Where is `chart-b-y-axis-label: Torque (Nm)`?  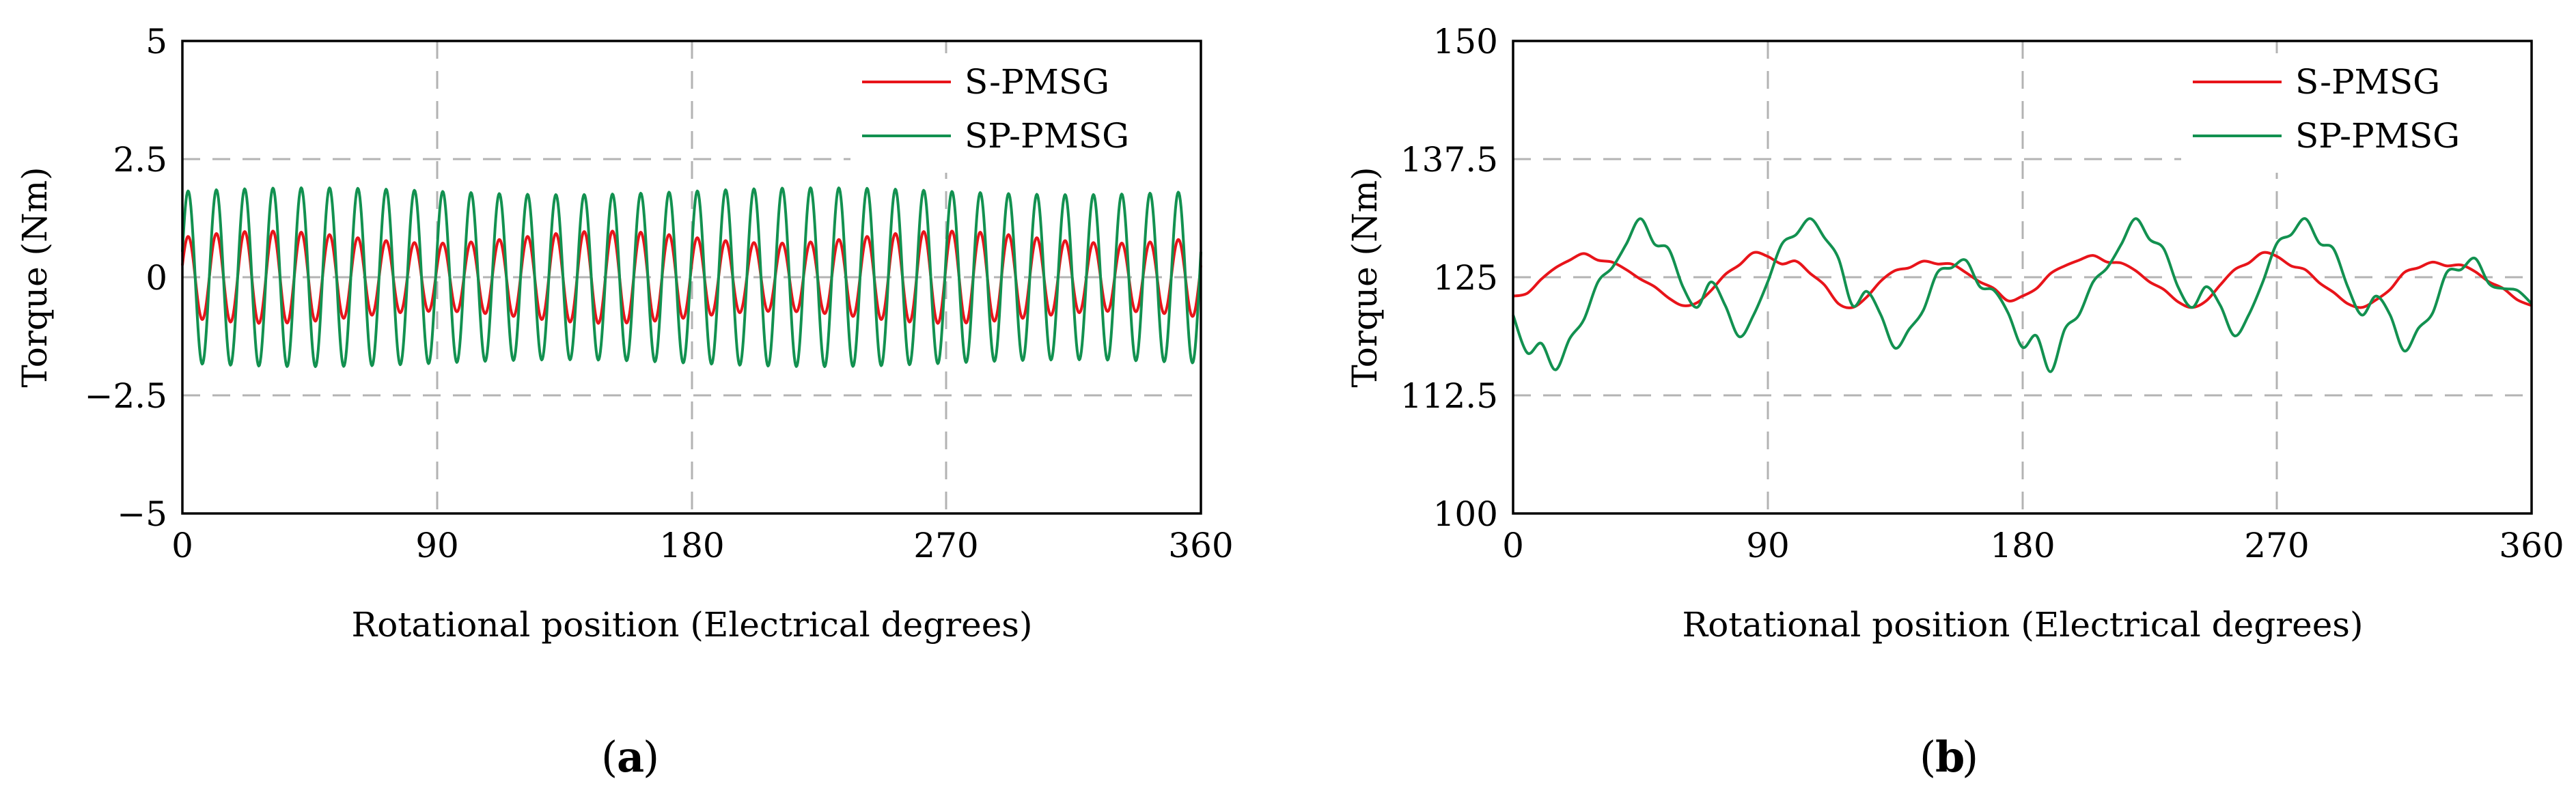
chart-b-y-axis-label: Torque (Nm) is located at coordinates (1365, 277).